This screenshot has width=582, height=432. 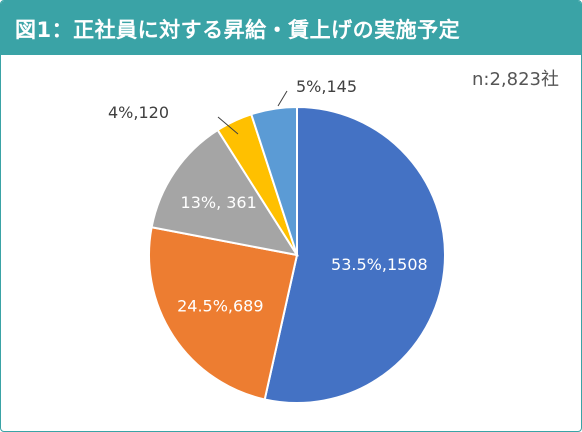 I want to click on sample-size: n:2,823社, so click(x=515, y=79).